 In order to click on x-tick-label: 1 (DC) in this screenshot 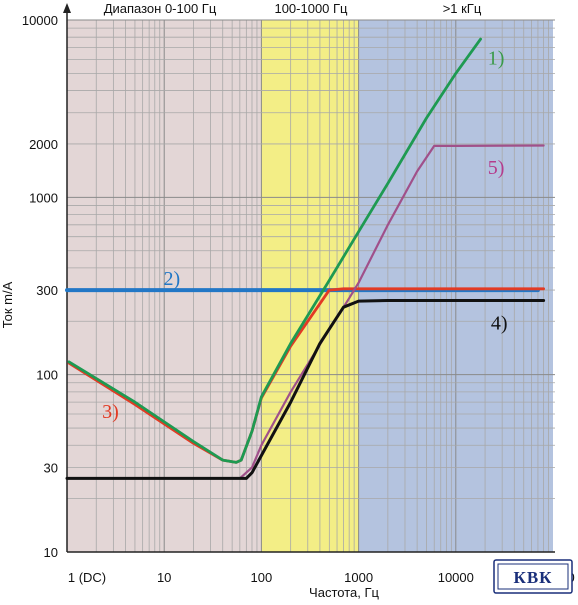, I will do `click(87, 577)`.